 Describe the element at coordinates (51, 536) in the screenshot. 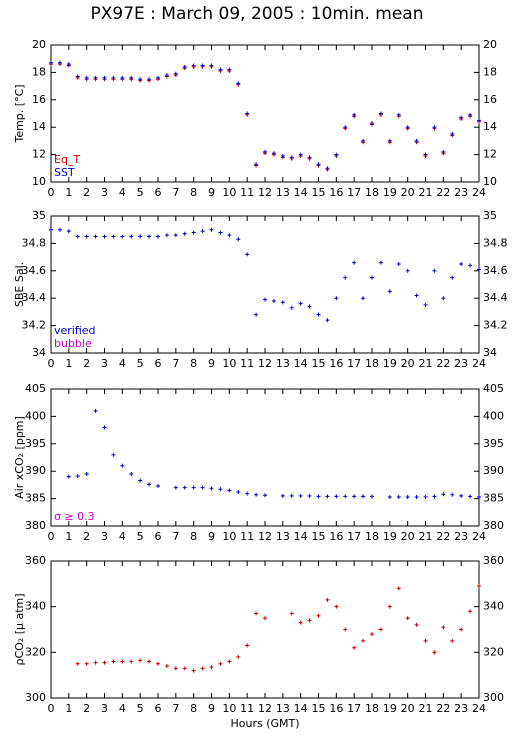

I see `x-tick-label: 0` at that location.